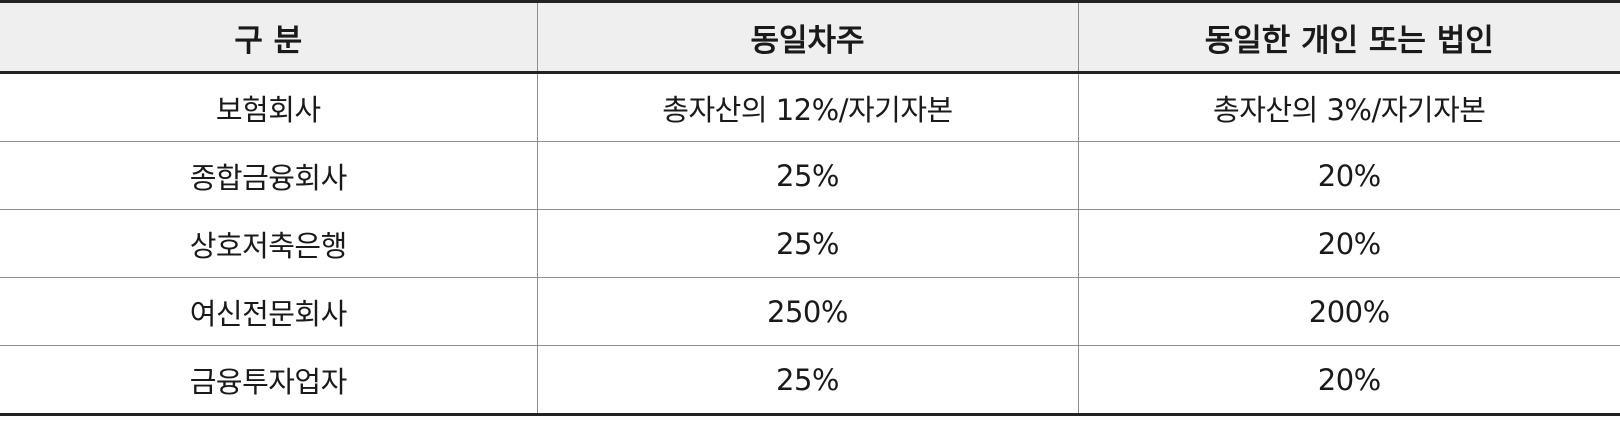  I want to click on cell-same-person-or-corp: 200%, so click(1348, 311).